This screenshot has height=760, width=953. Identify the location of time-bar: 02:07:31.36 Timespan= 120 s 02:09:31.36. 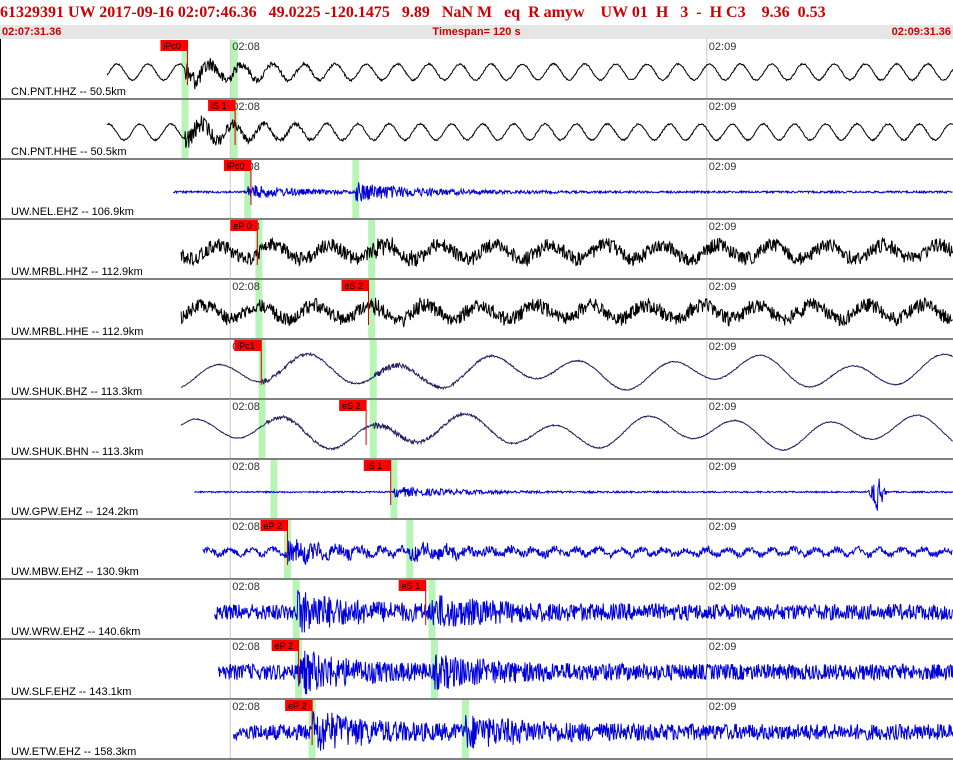
(476, 32).